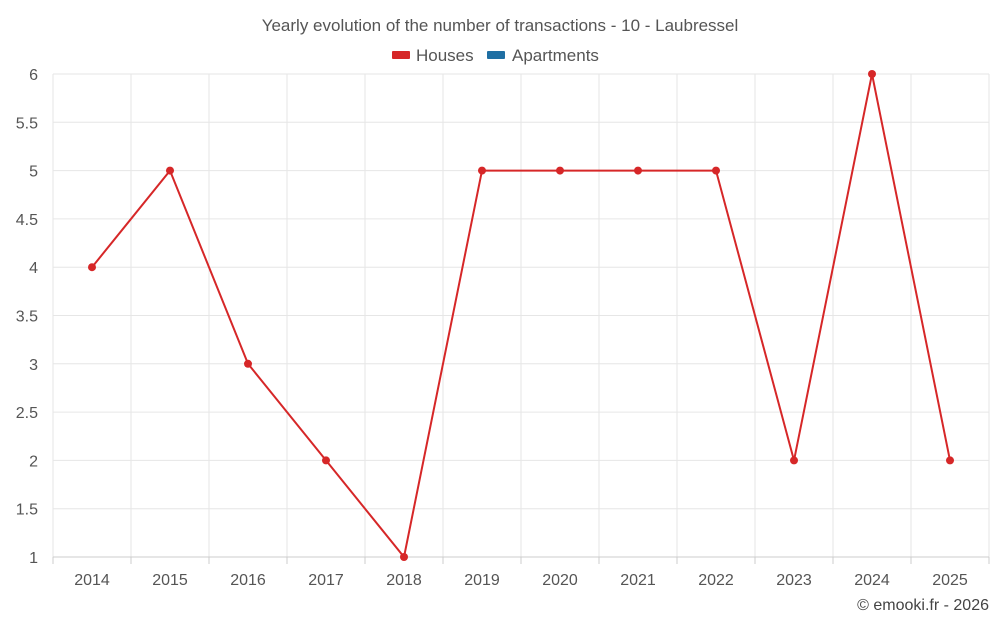 The width and height of the screenshot is (1000, 625). I want to click on legend: Houses Apartments, so click(495, 55).